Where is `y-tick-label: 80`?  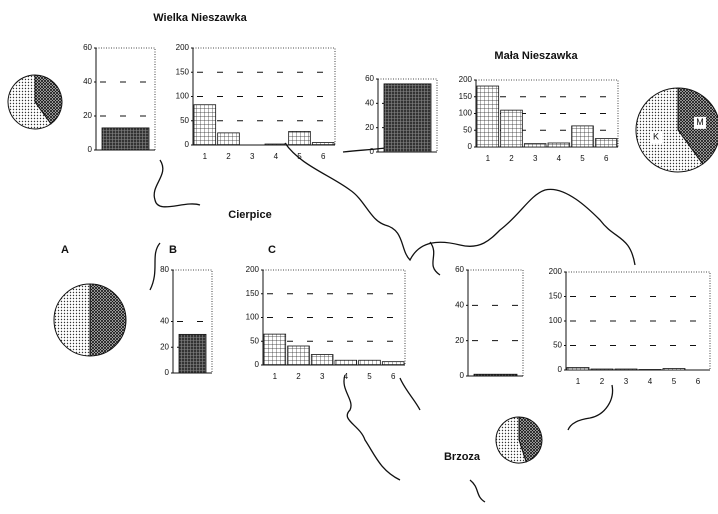 y-tick-label: 80 is located at coordinates (164, 269).